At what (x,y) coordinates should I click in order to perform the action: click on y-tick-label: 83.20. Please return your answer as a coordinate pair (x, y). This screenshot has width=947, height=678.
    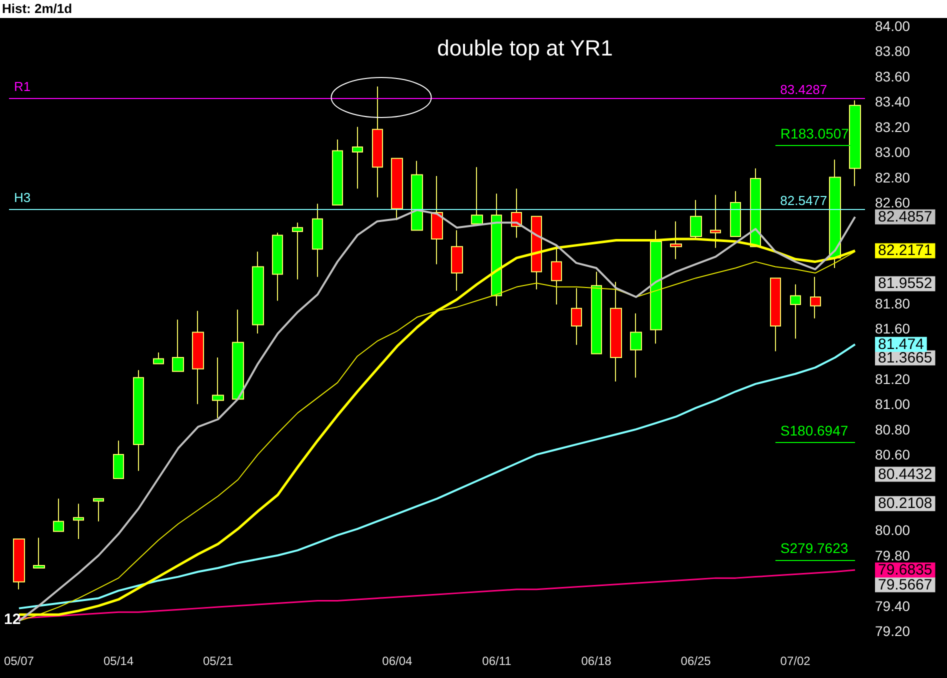
    Looking at the image, I should click on (892, 126).